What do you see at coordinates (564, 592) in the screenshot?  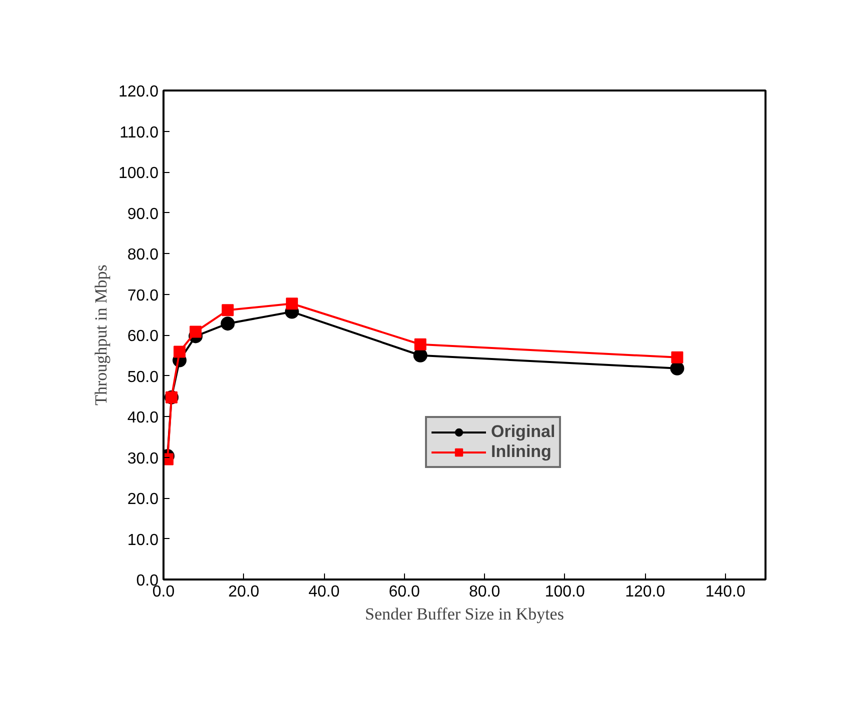 I see `x-tick-label: 100.0` at bounding box center [564, 592].